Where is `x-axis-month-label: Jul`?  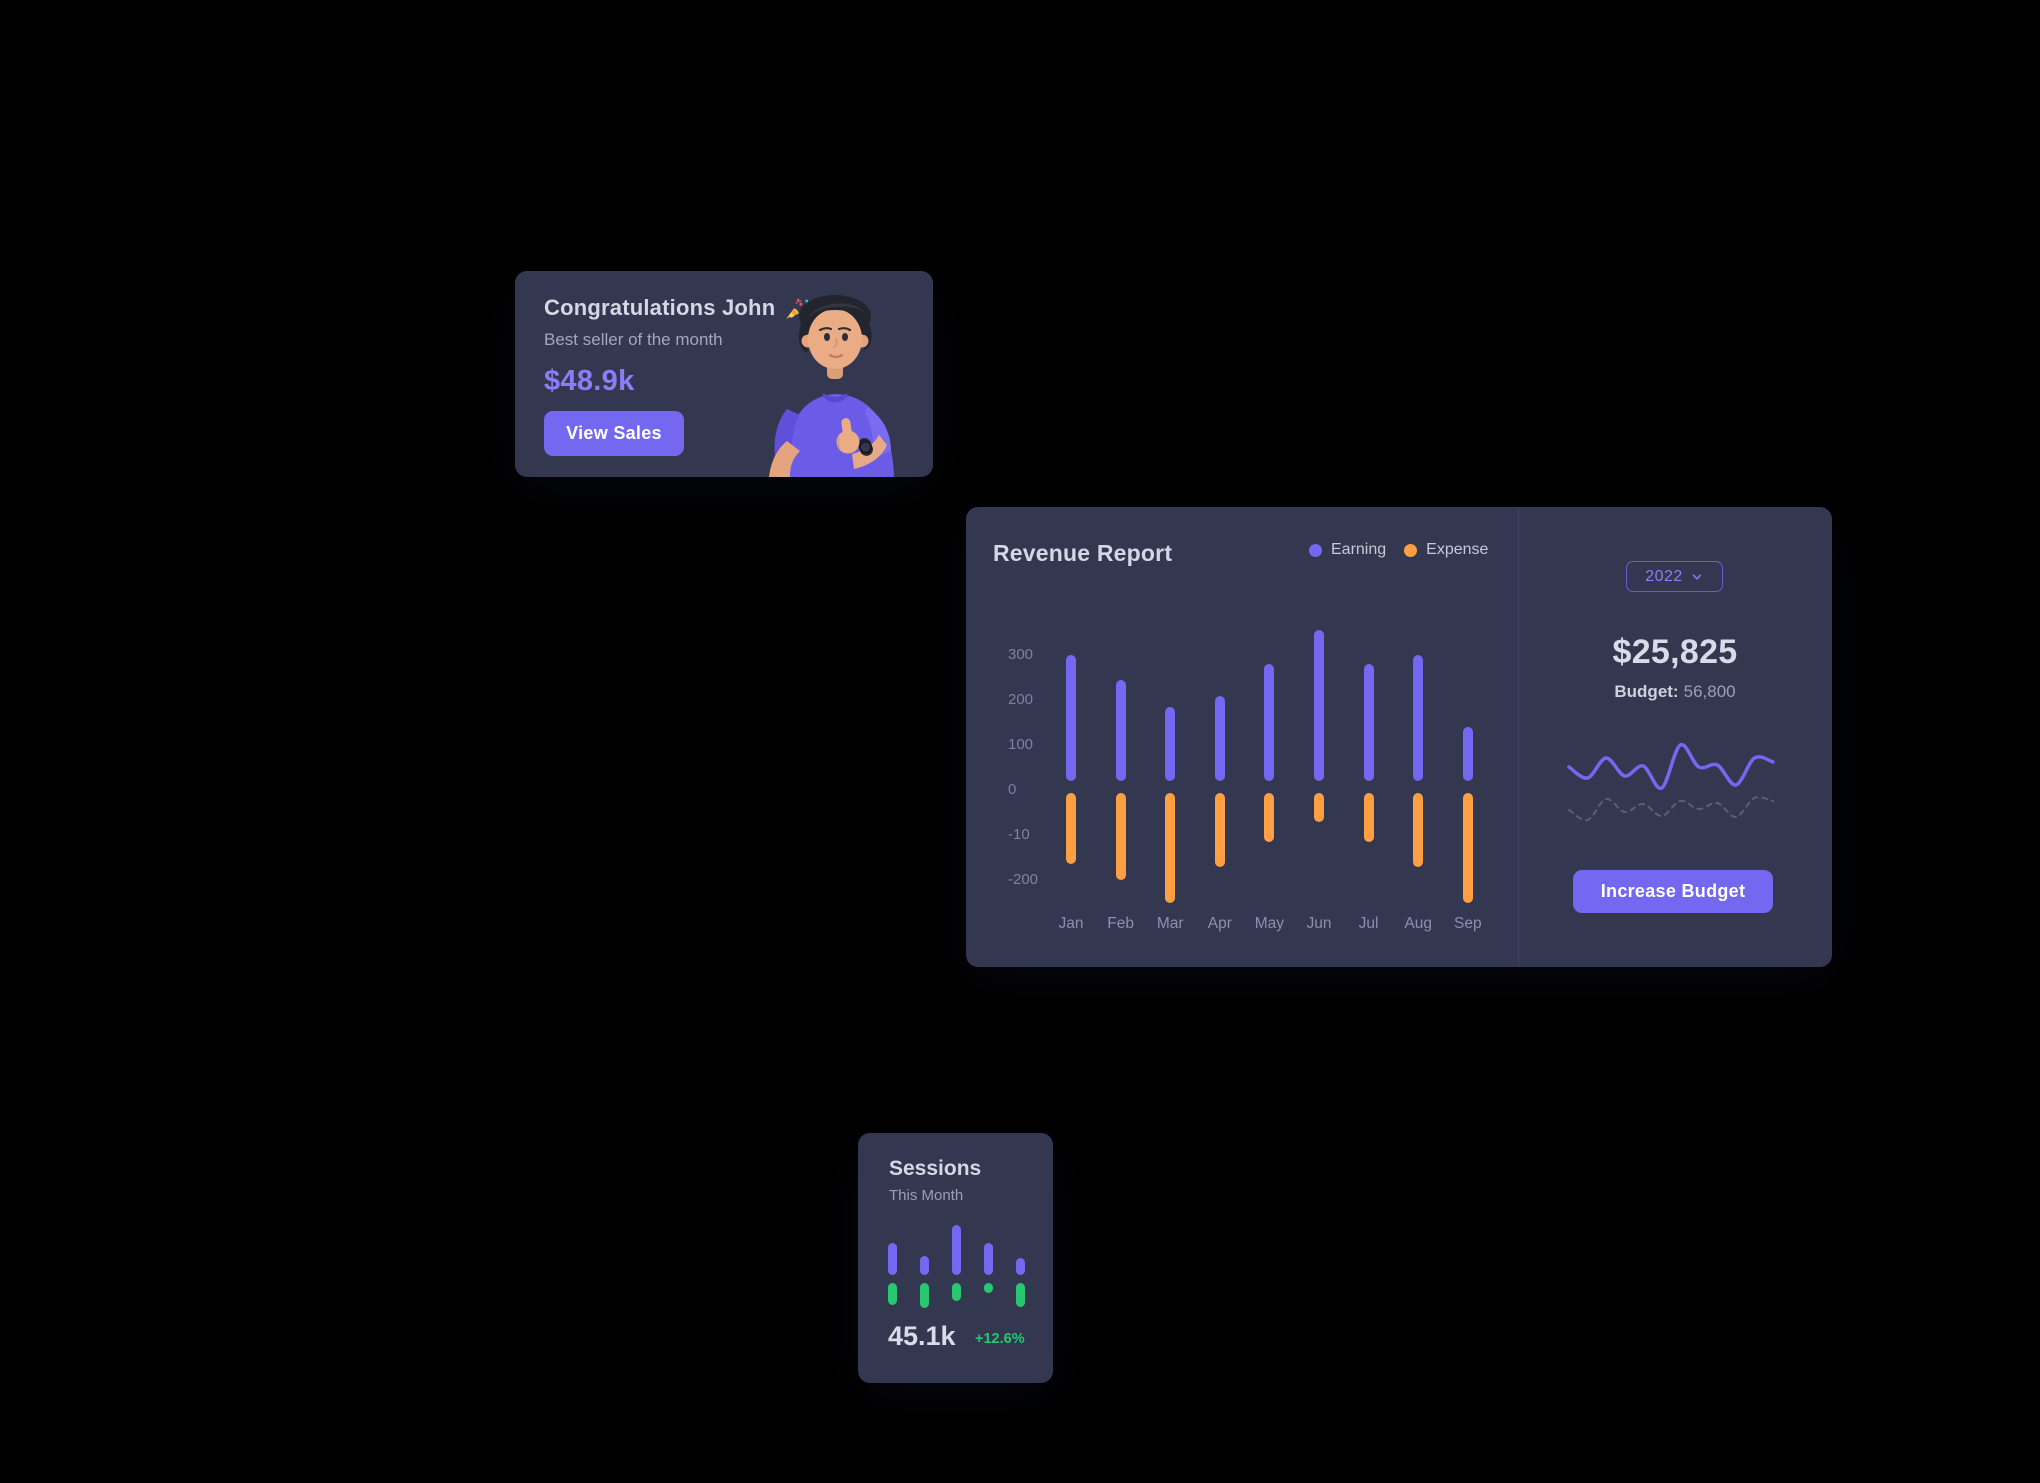 x-axis-month-label: Jul is located at coordinates (1368, 923).